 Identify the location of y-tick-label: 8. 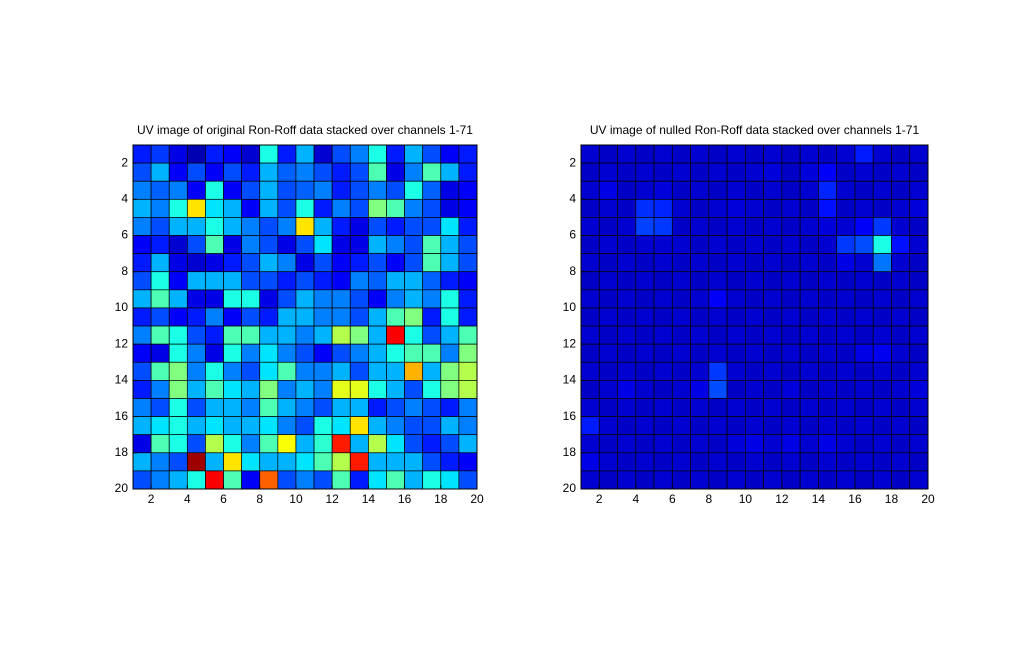
(572, 271).